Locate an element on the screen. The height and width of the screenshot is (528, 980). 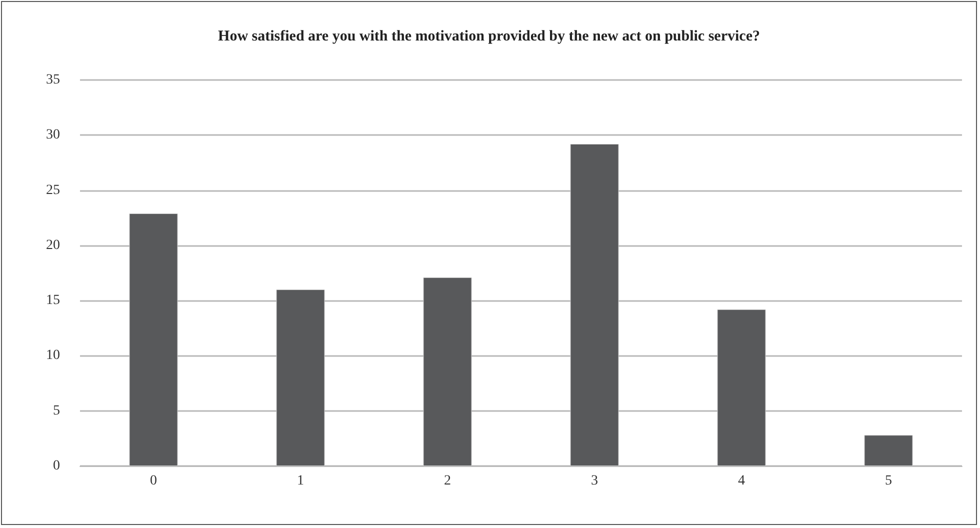
y-tick-label: 25 is located at coordinates (53, 190).